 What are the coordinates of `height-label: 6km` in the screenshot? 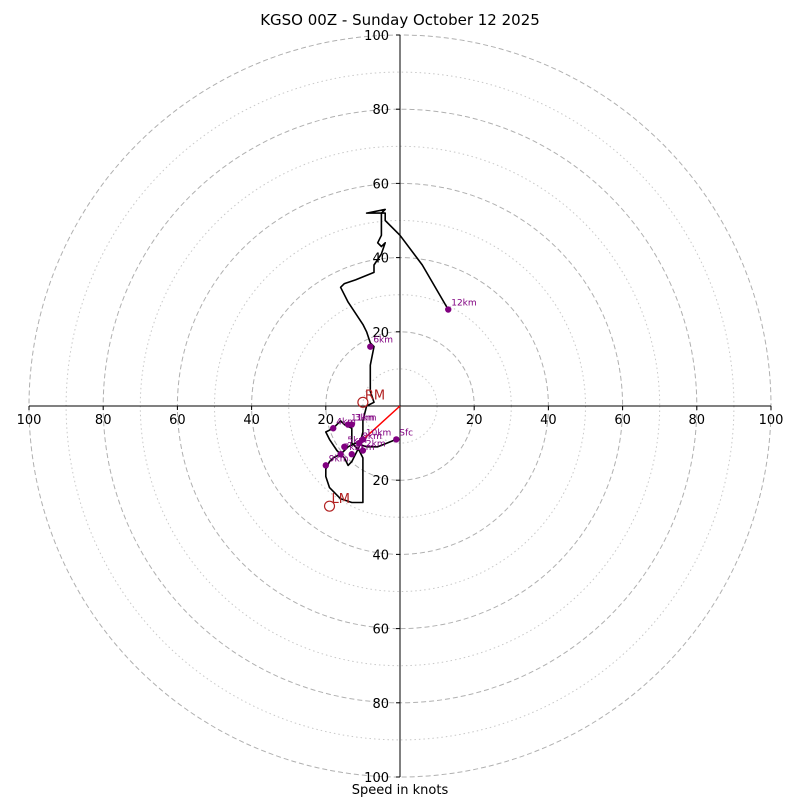 It's located at (383, 341).